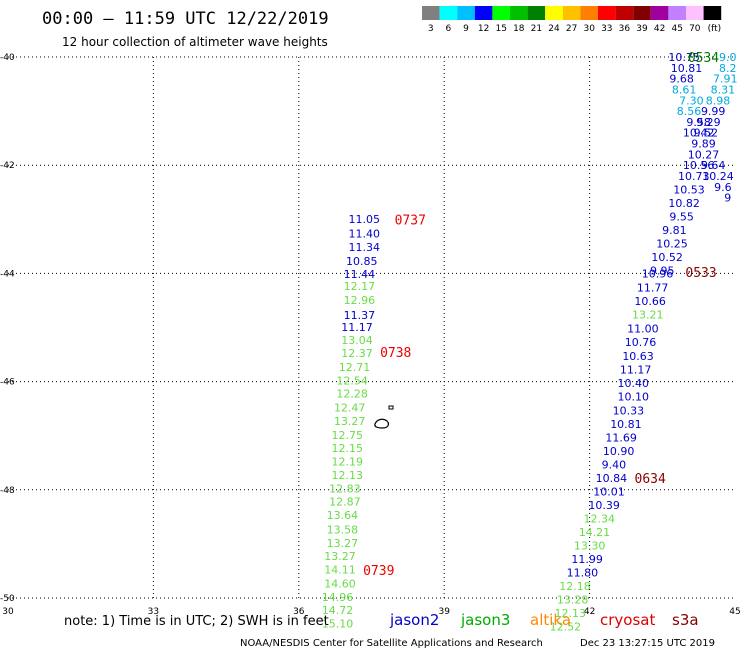 This screenshot has height=650, width=740. Describe the element at coordinates (650, 479) in the screenshot. I see `pass-time-label: 0634` at that location.